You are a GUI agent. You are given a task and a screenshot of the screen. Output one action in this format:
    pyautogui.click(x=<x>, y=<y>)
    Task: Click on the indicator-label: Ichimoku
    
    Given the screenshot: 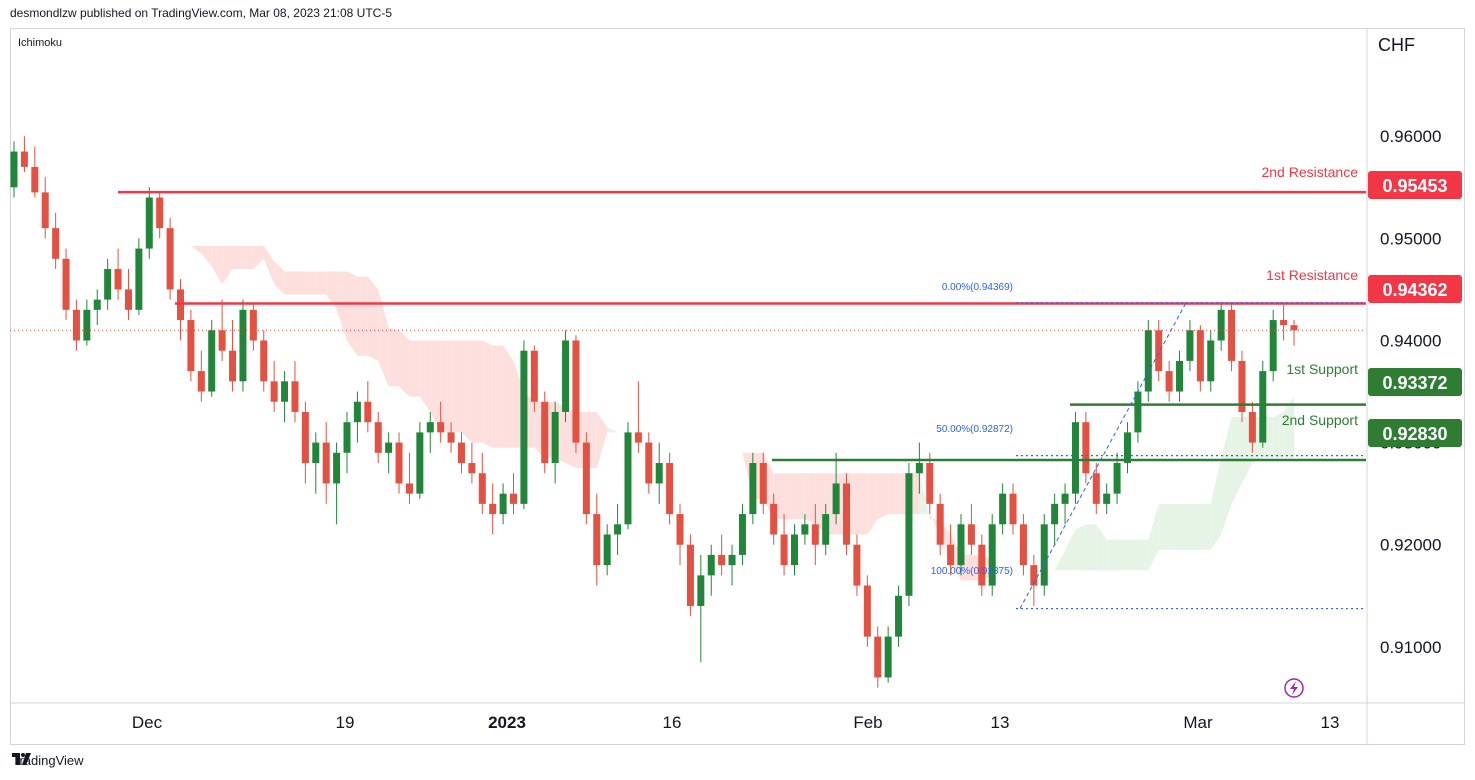 What is the action you would take?
    pyautogui.click(x=40, y=43)
    